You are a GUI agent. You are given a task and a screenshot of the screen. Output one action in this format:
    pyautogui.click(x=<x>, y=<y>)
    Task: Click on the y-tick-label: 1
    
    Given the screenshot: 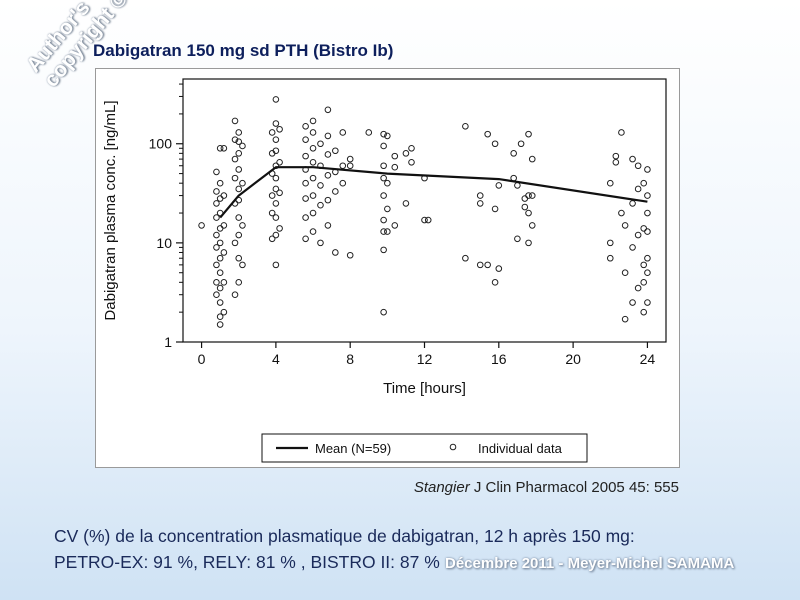 What is the action you would take?
    pyautogui.click(x=168, y=342)
    